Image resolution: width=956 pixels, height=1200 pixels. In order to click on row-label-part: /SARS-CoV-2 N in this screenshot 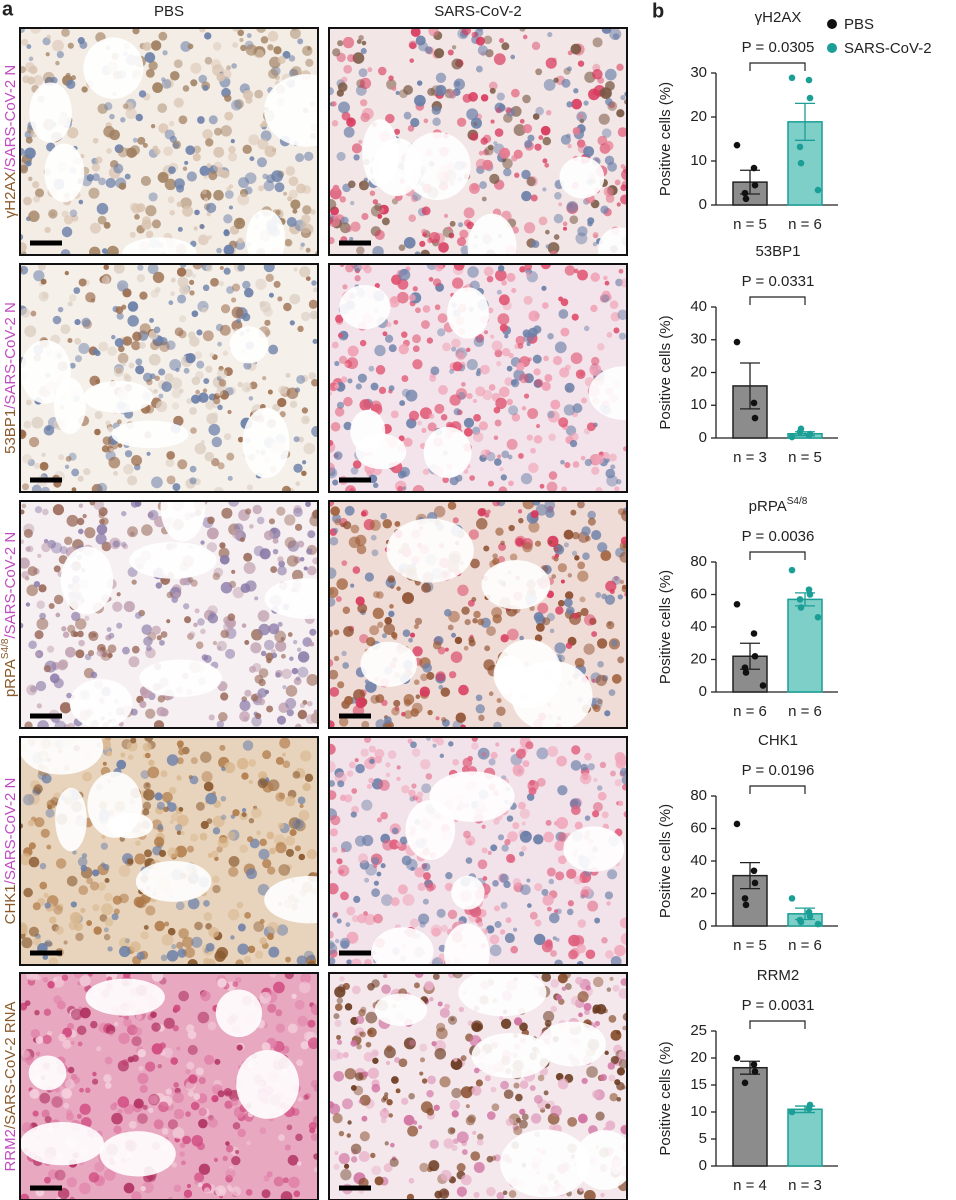, I will do `click(10, 831)`.